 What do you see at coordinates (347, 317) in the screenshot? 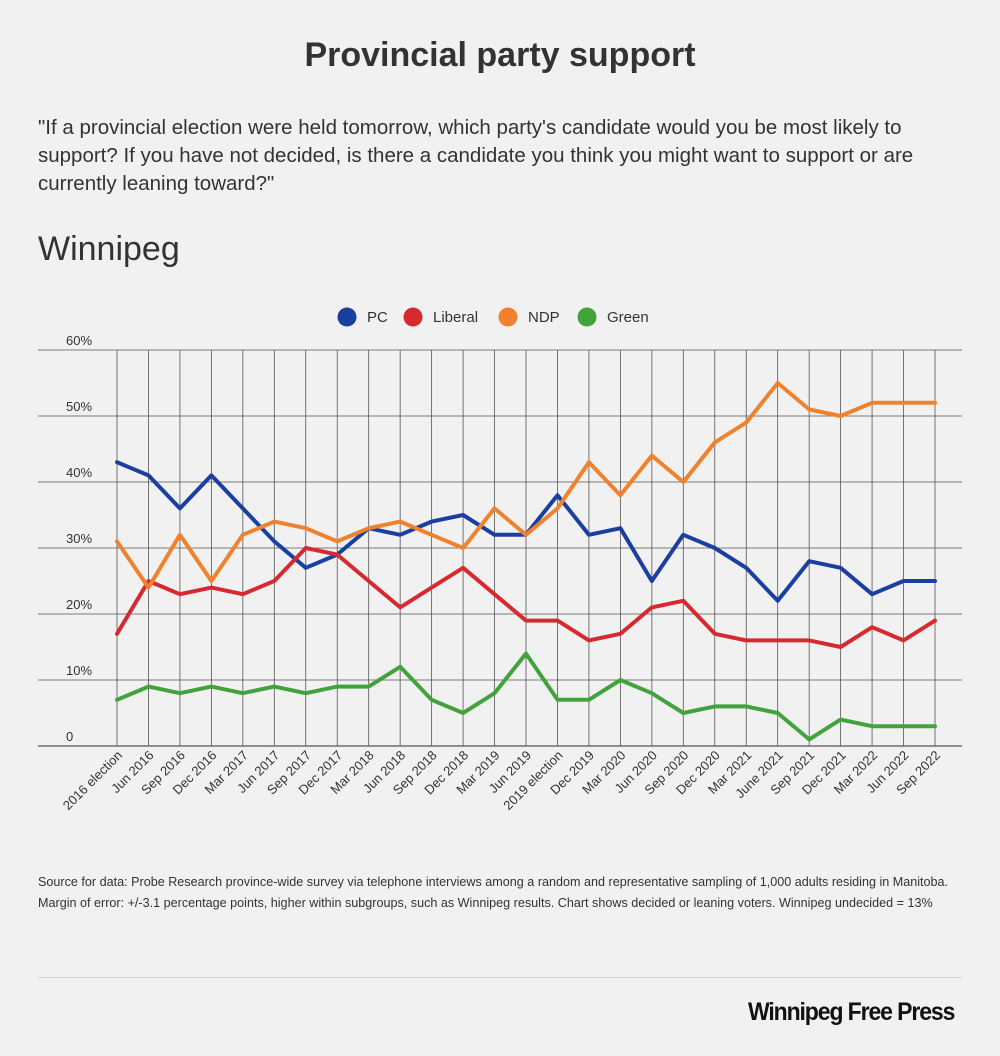
I see `legend-marker-pc` at bounding box center [347, 317].